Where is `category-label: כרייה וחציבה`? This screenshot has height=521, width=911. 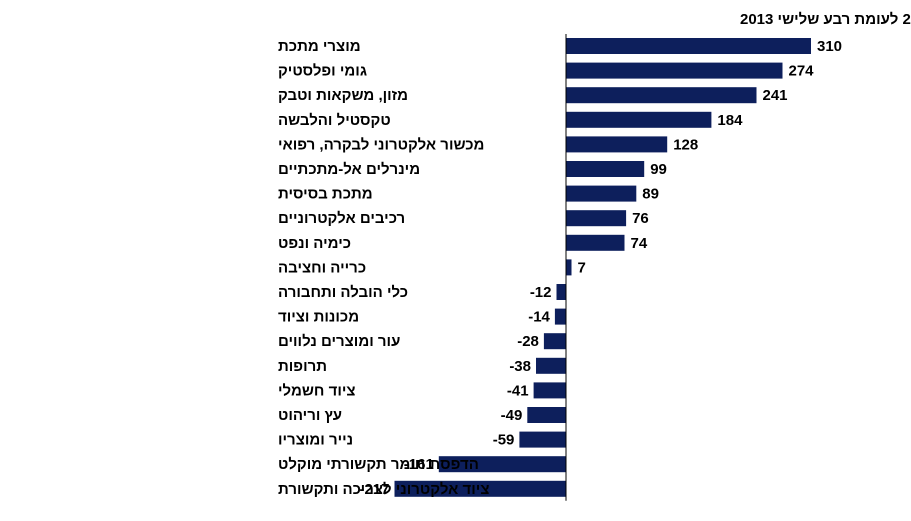 category-label: כרייה וחציבה is located at coordinates (322, 267).